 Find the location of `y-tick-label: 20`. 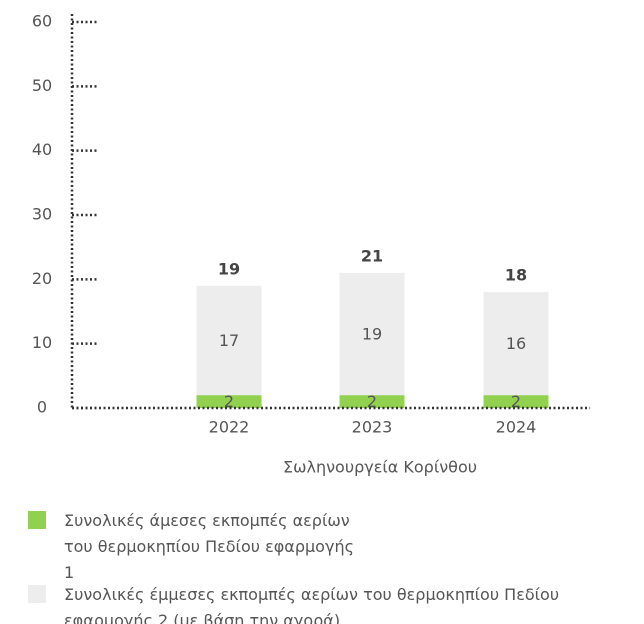

y-tick-label: 20 is located at coordinates (42, 278).